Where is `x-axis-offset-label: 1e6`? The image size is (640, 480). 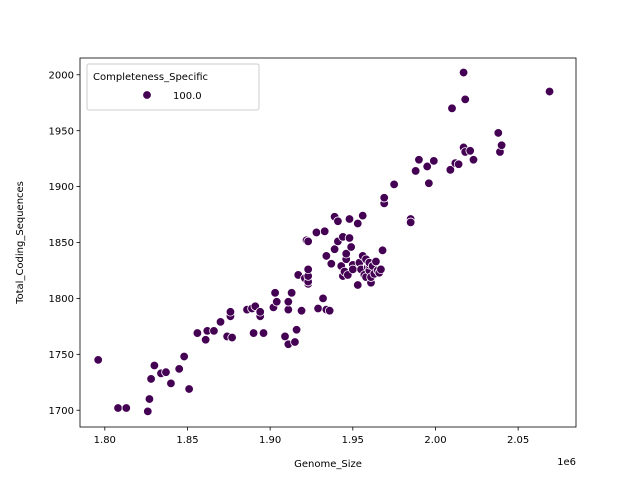
x-axis-offset-label: 1e6 is located at coordinates (566, 462).